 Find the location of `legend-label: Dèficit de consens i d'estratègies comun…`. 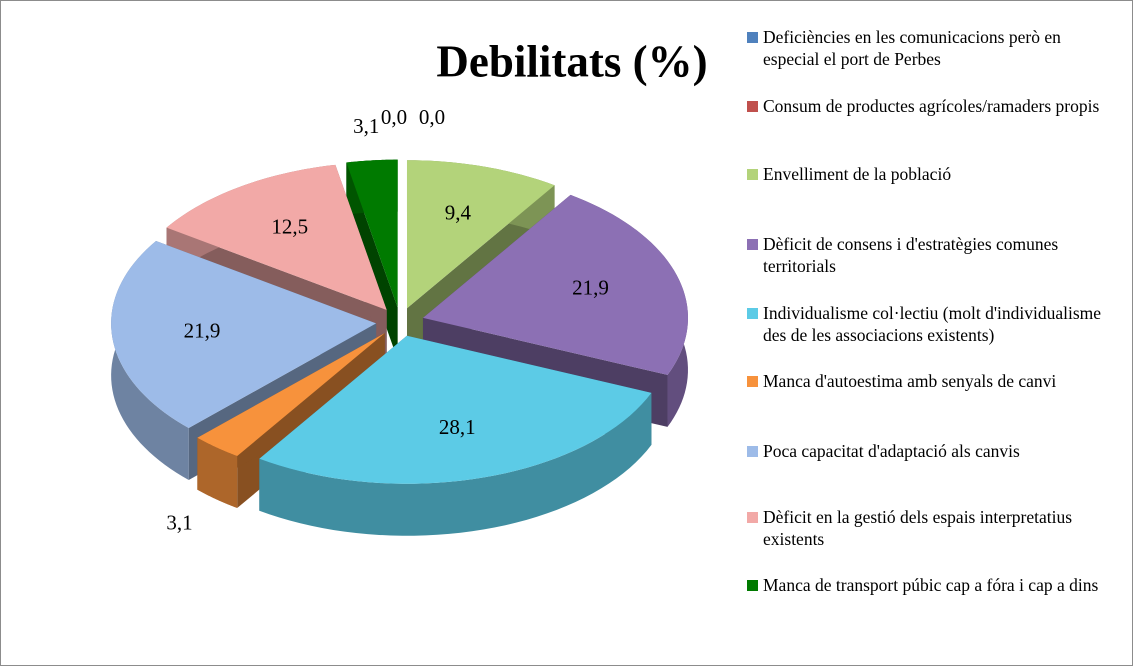

legend-label: Dèficit de consens i d'estratègies comun… is located at coordinates (911, 255).